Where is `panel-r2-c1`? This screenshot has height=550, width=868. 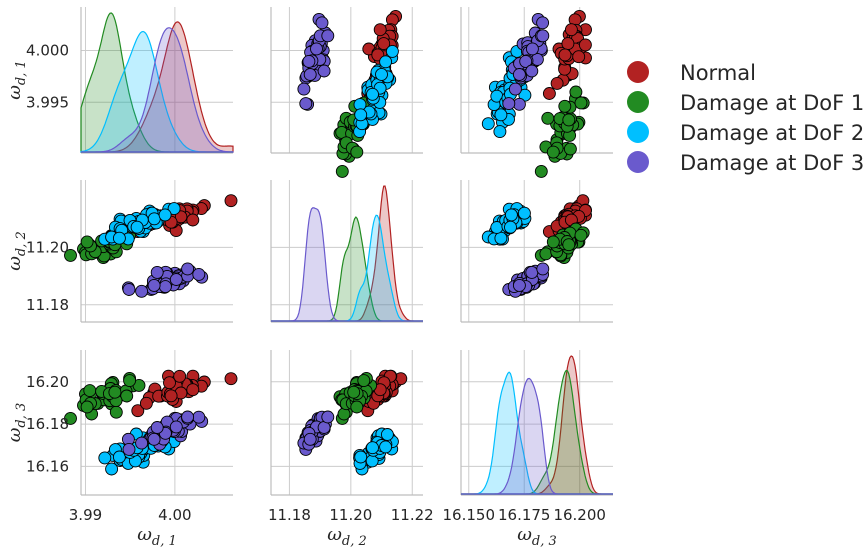
panel-r2-c1 is located at coordinates (352, 422).